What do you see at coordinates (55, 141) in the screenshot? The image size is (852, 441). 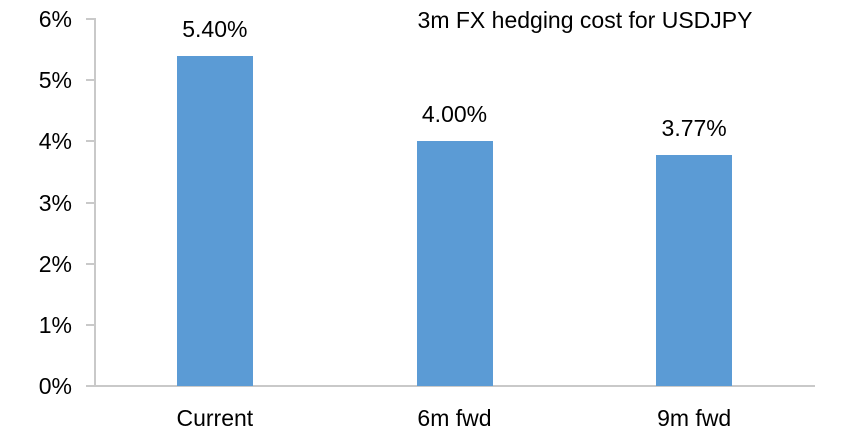 I see `y-axis-label: 4%` at bounding box center [55, 141].